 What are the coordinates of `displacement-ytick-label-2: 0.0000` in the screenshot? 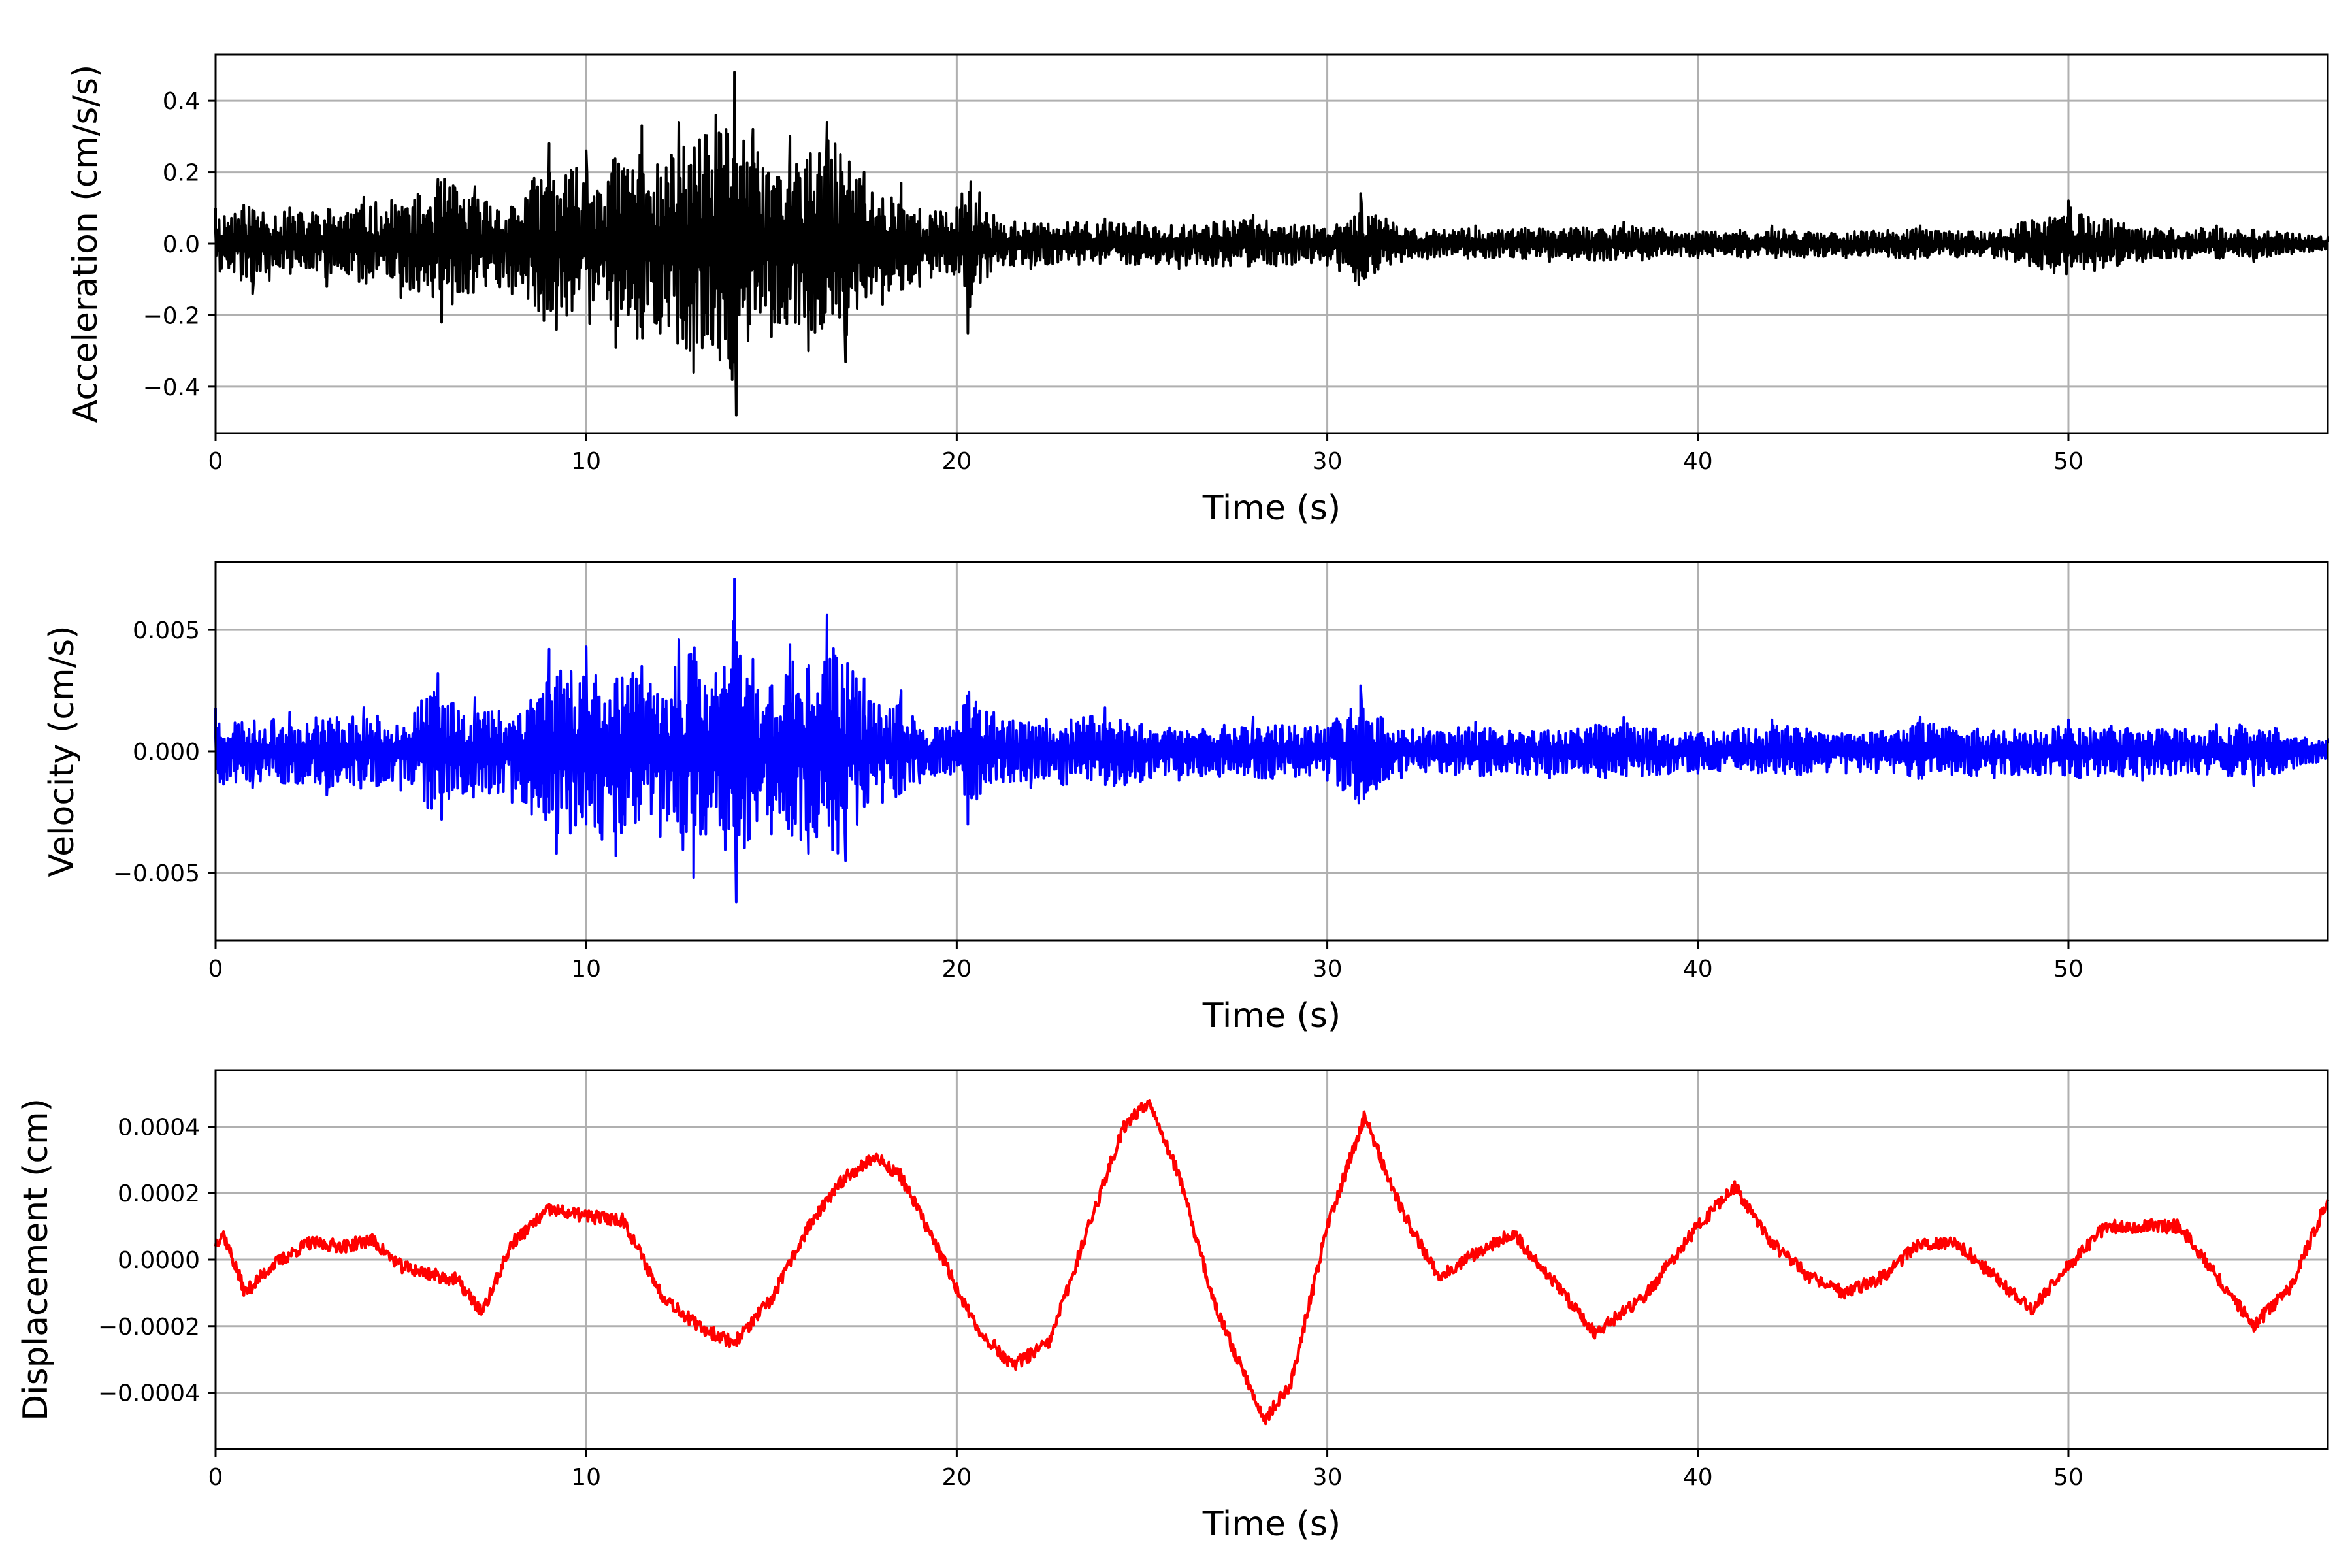 It's located at (159, 1260).